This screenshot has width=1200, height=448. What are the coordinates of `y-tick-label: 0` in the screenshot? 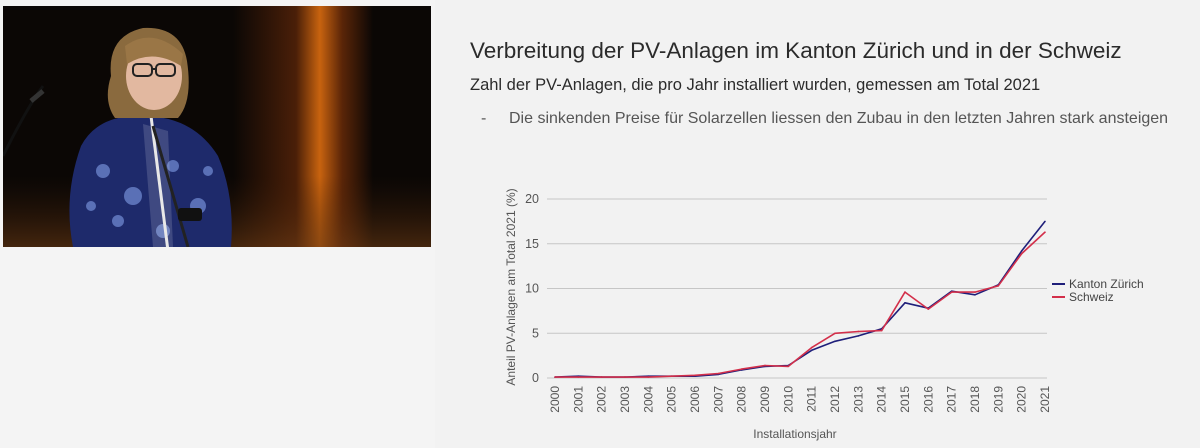 It's located at (535, 378).